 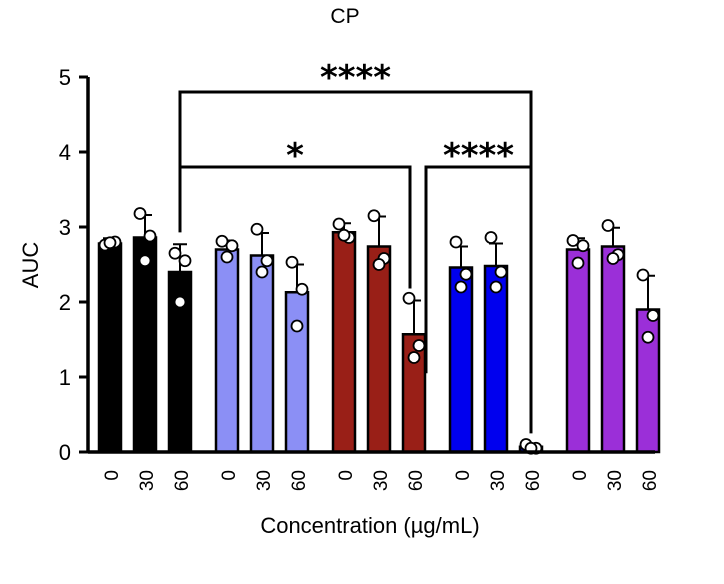 What do you see at coordinates (65, 302) in the screenshot?
I see `y-tick-label: 2` at bounding box center [65, 302].